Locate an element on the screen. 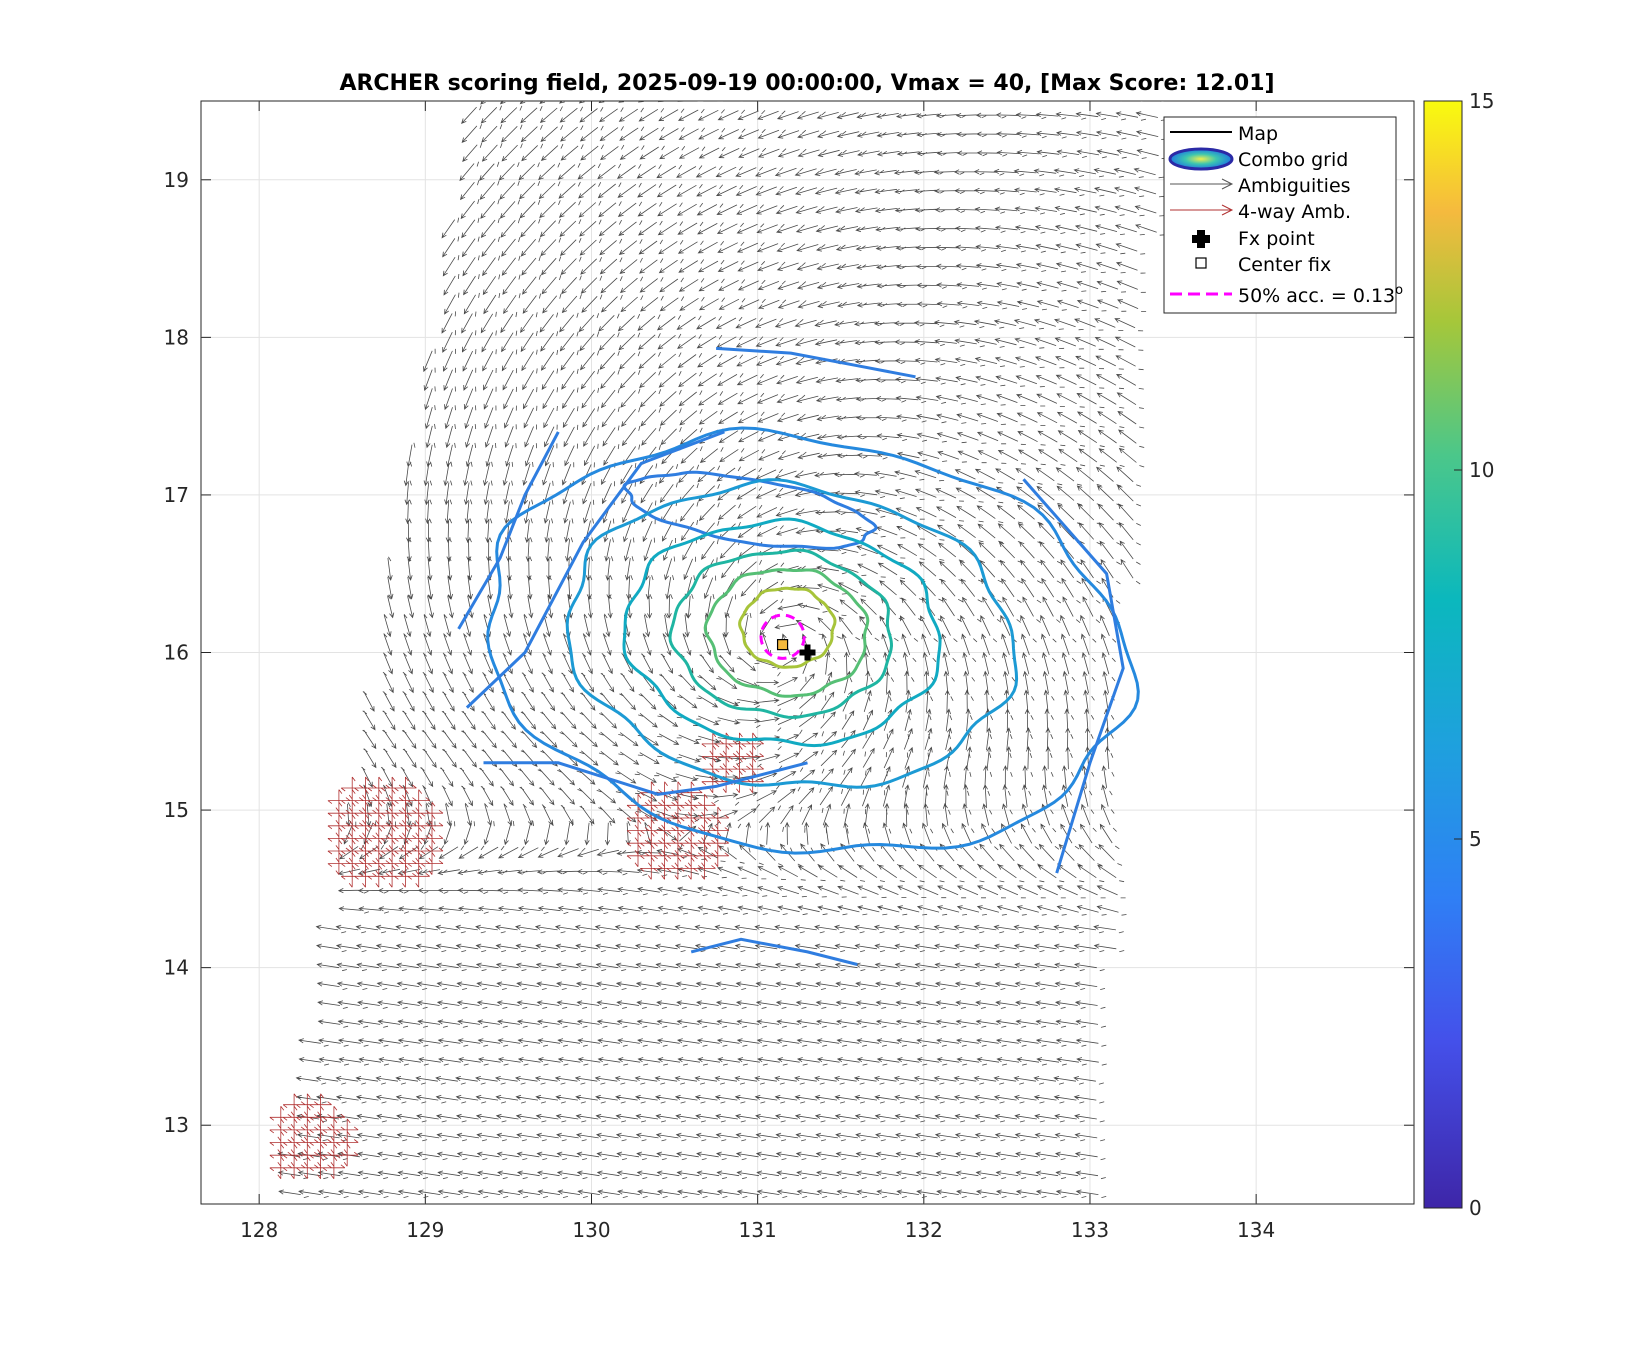  y-tick-label: 14 is located at coordinates (176, 968).